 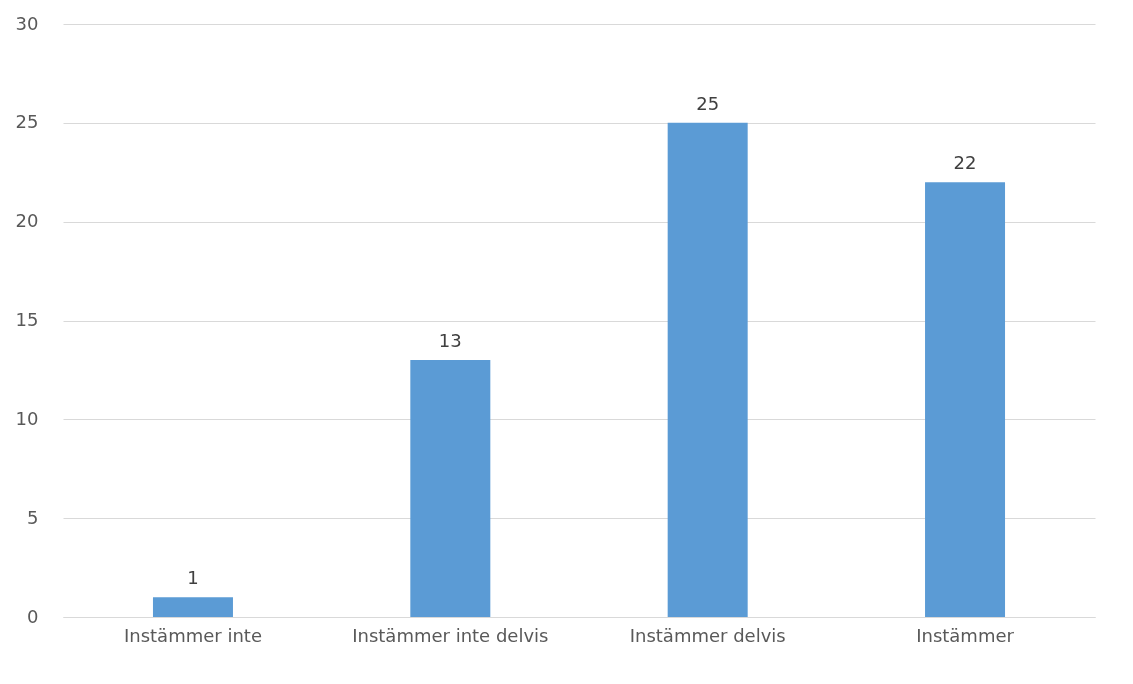 I want to click on y-tick-label: 30, so click(x=27, y=23).